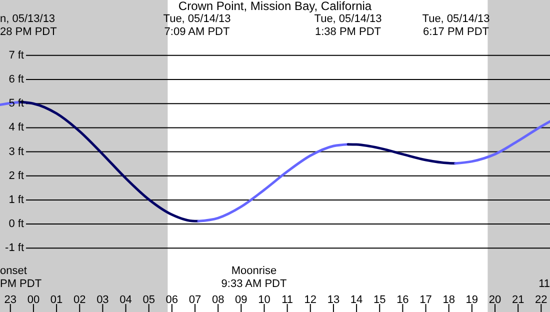  I want to click on x-tick-label: 20, so click(495, 300).